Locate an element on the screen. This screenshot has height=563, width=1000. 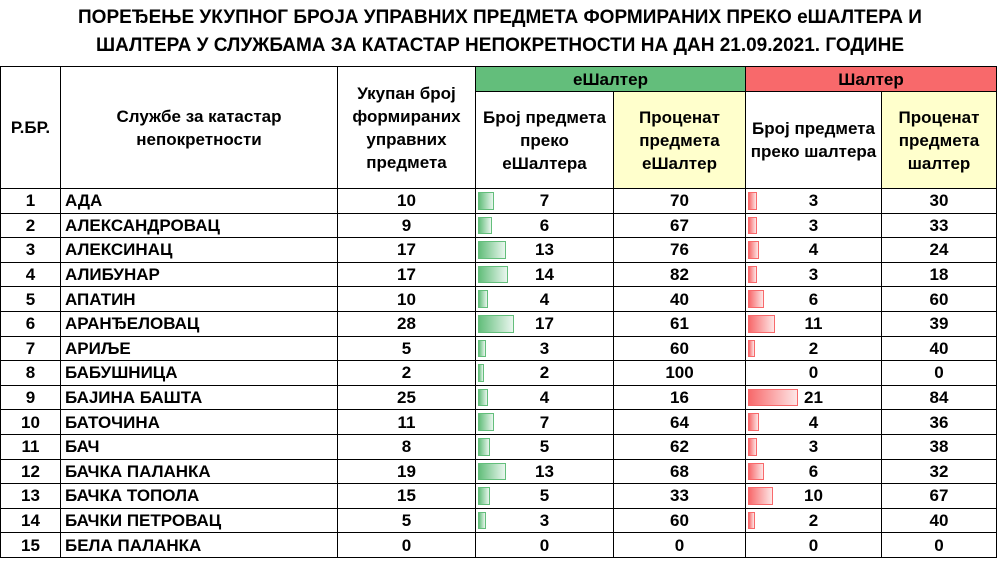
row-service-name: БАЧКА ПАЛАНКА is located at coordinates (199, 471).